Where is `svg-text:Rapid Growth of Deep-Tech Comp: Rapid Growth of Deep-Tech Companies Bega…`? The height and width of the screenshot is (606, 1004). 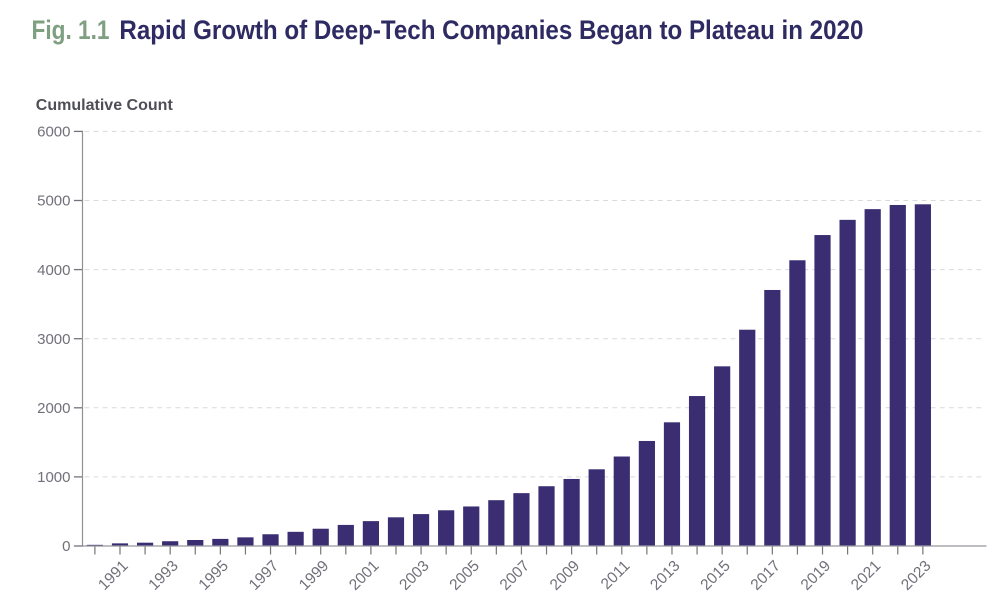 svg-text:Rapid Growth of Deep-Tech Comp: Rapid Growth of Deep-Tech Companies Bega… is located at coordinates (491, 30).